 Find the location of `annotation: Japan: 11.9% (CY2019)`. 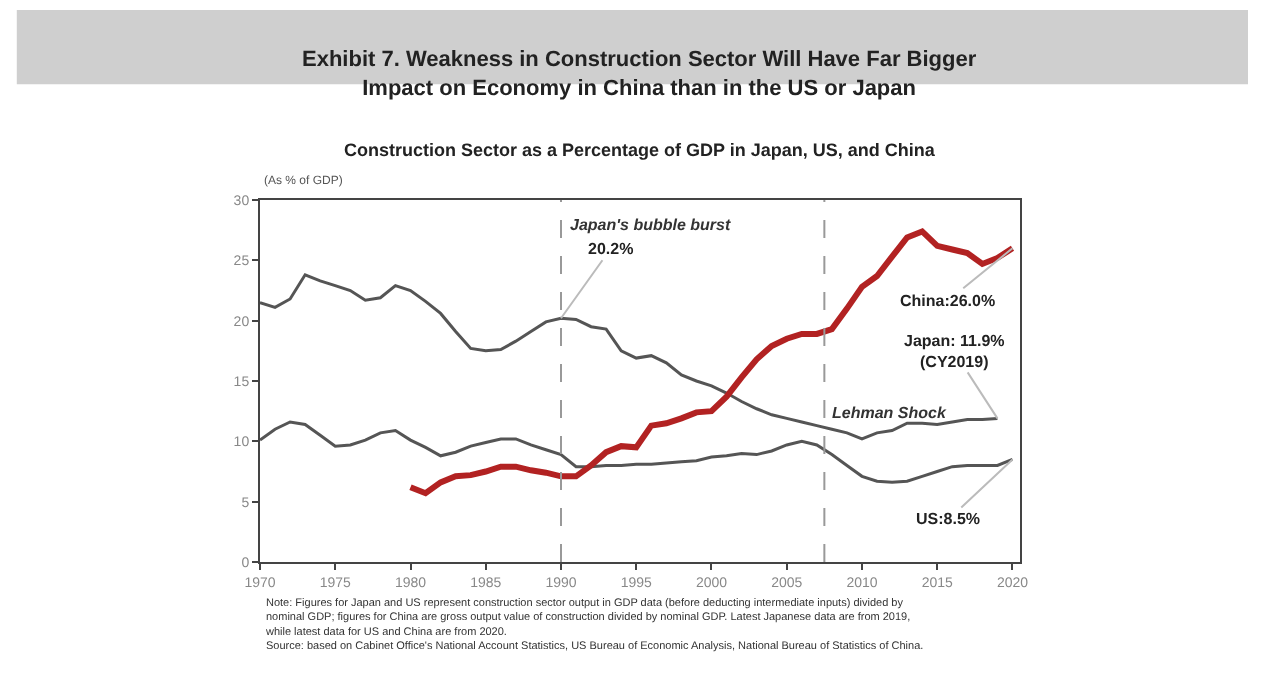

annotation: Japan: 11.9% (CY2019) is located at coordinates (954, 351).